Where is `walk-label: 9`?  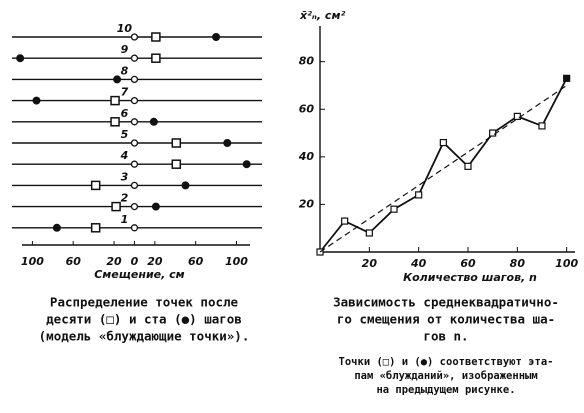 walk-label: 9 is located at coordinates (125, 49).